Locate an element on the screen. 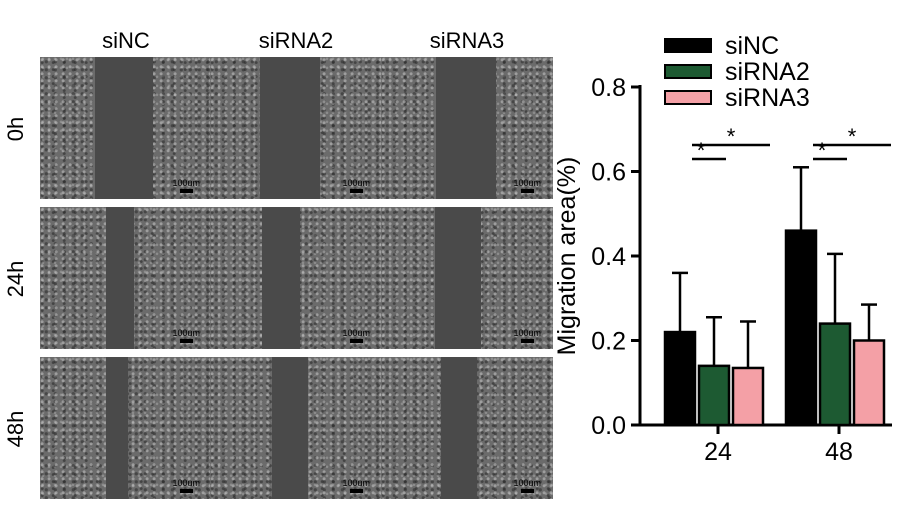 The height and width of the screenshot is (505, 903). x-tick-label: 48 is located at coordinates (839, 452).